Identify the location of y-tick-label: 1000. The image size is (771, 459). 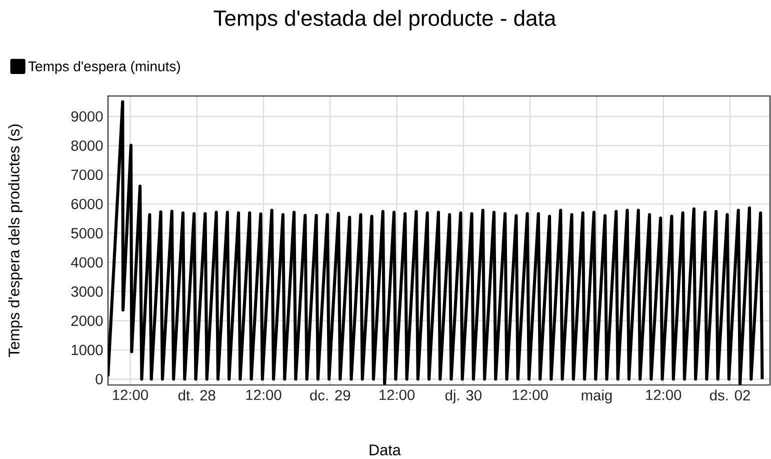
(87, 350).